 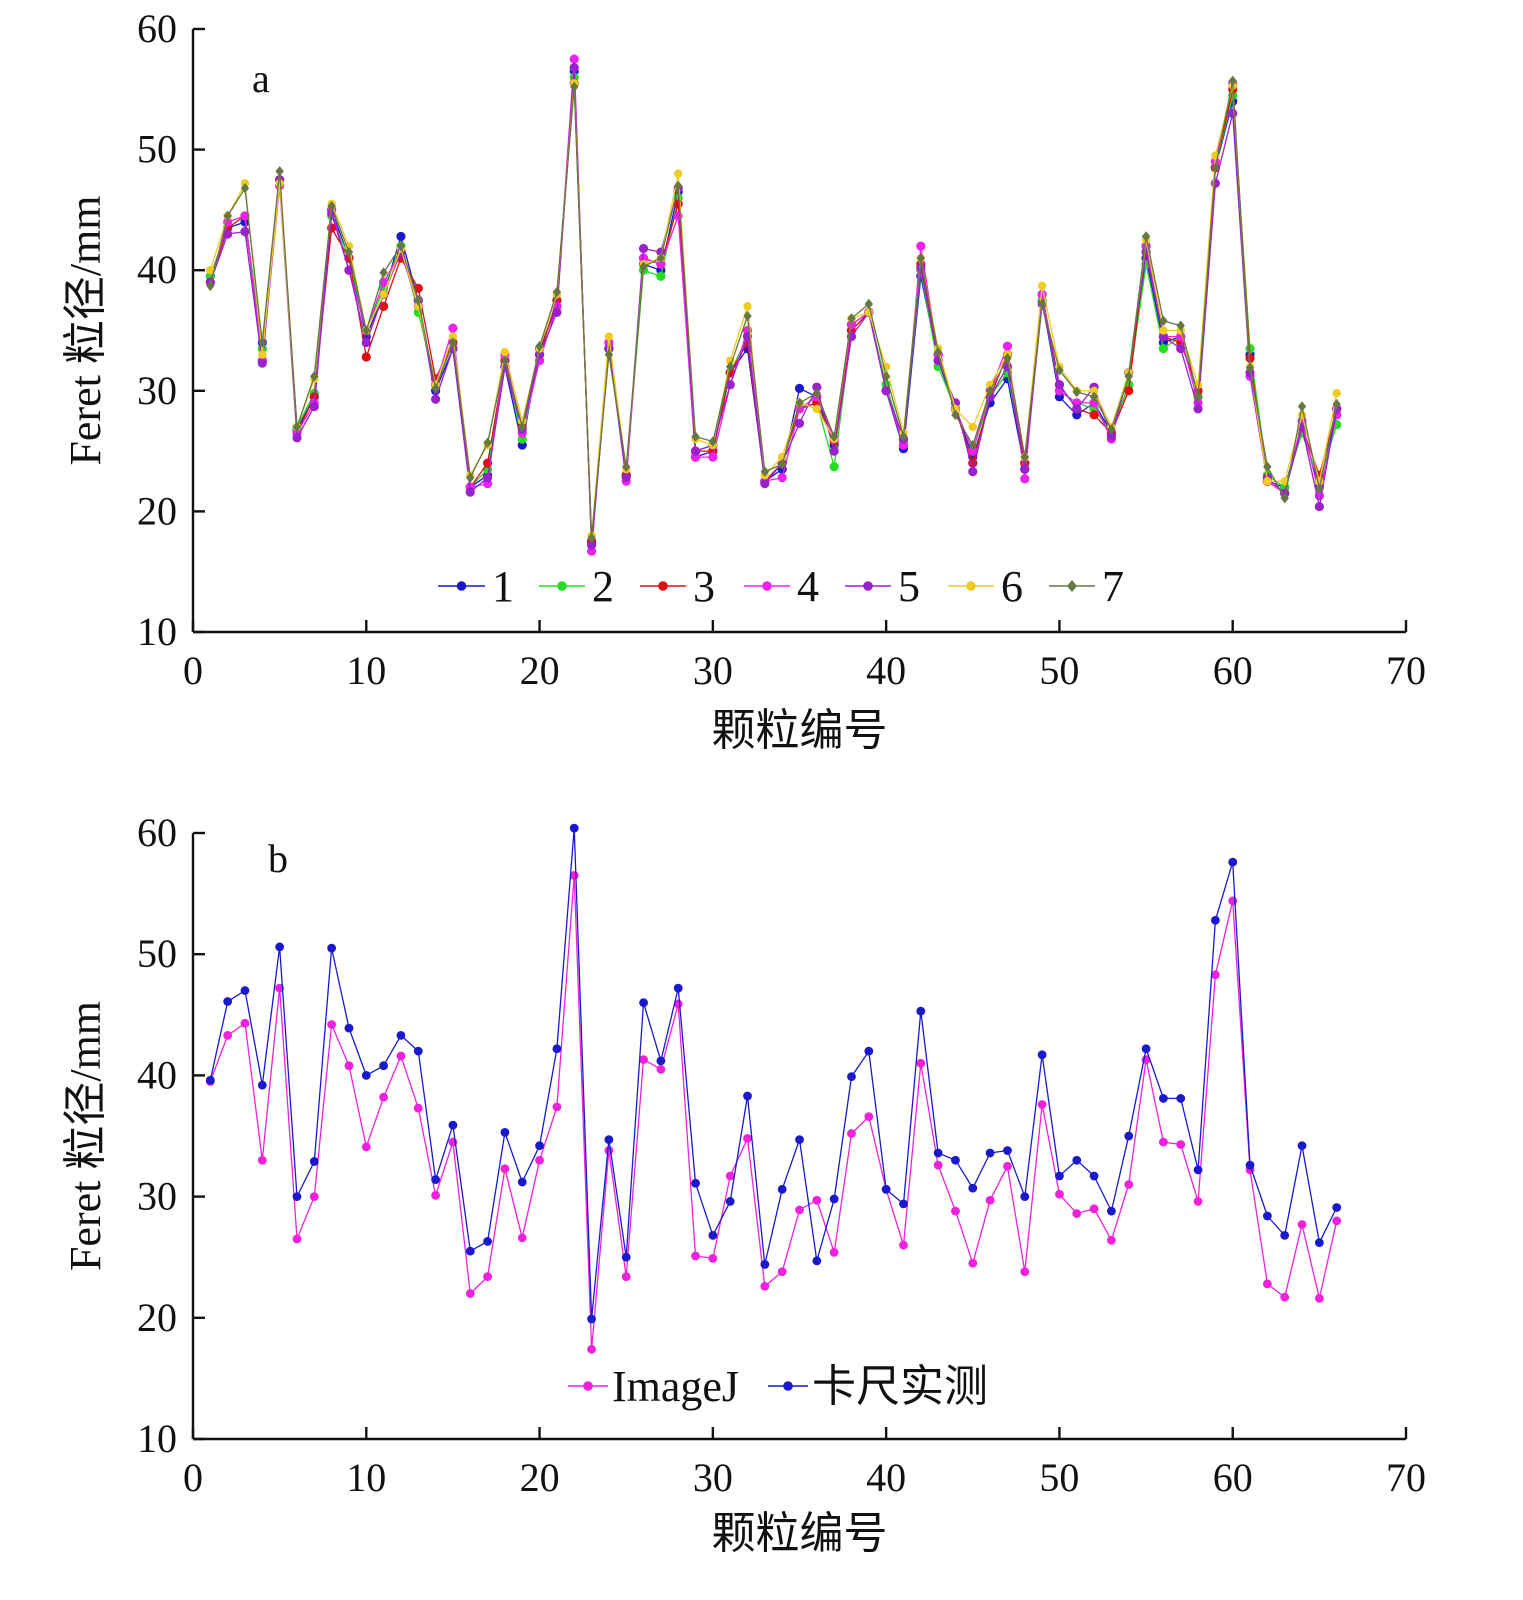 I want to click on legend-label: 4, so click(x=808, y=586).